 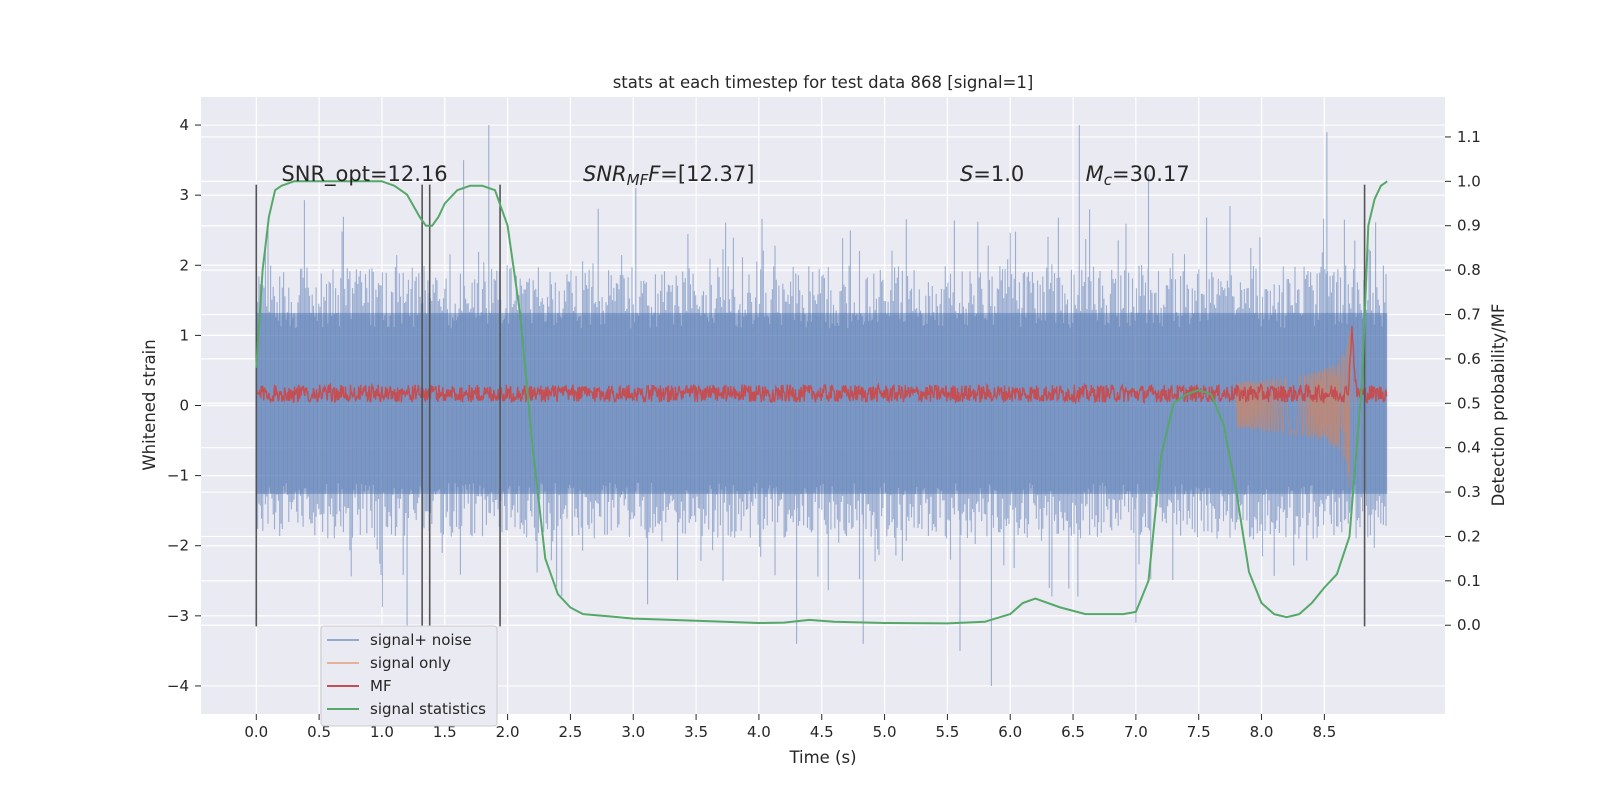 What do you see at coordinates (1469, 226) in the screenshot?
I see `y-tick-label-right: 0.9` at bounding box center [1469, 226].